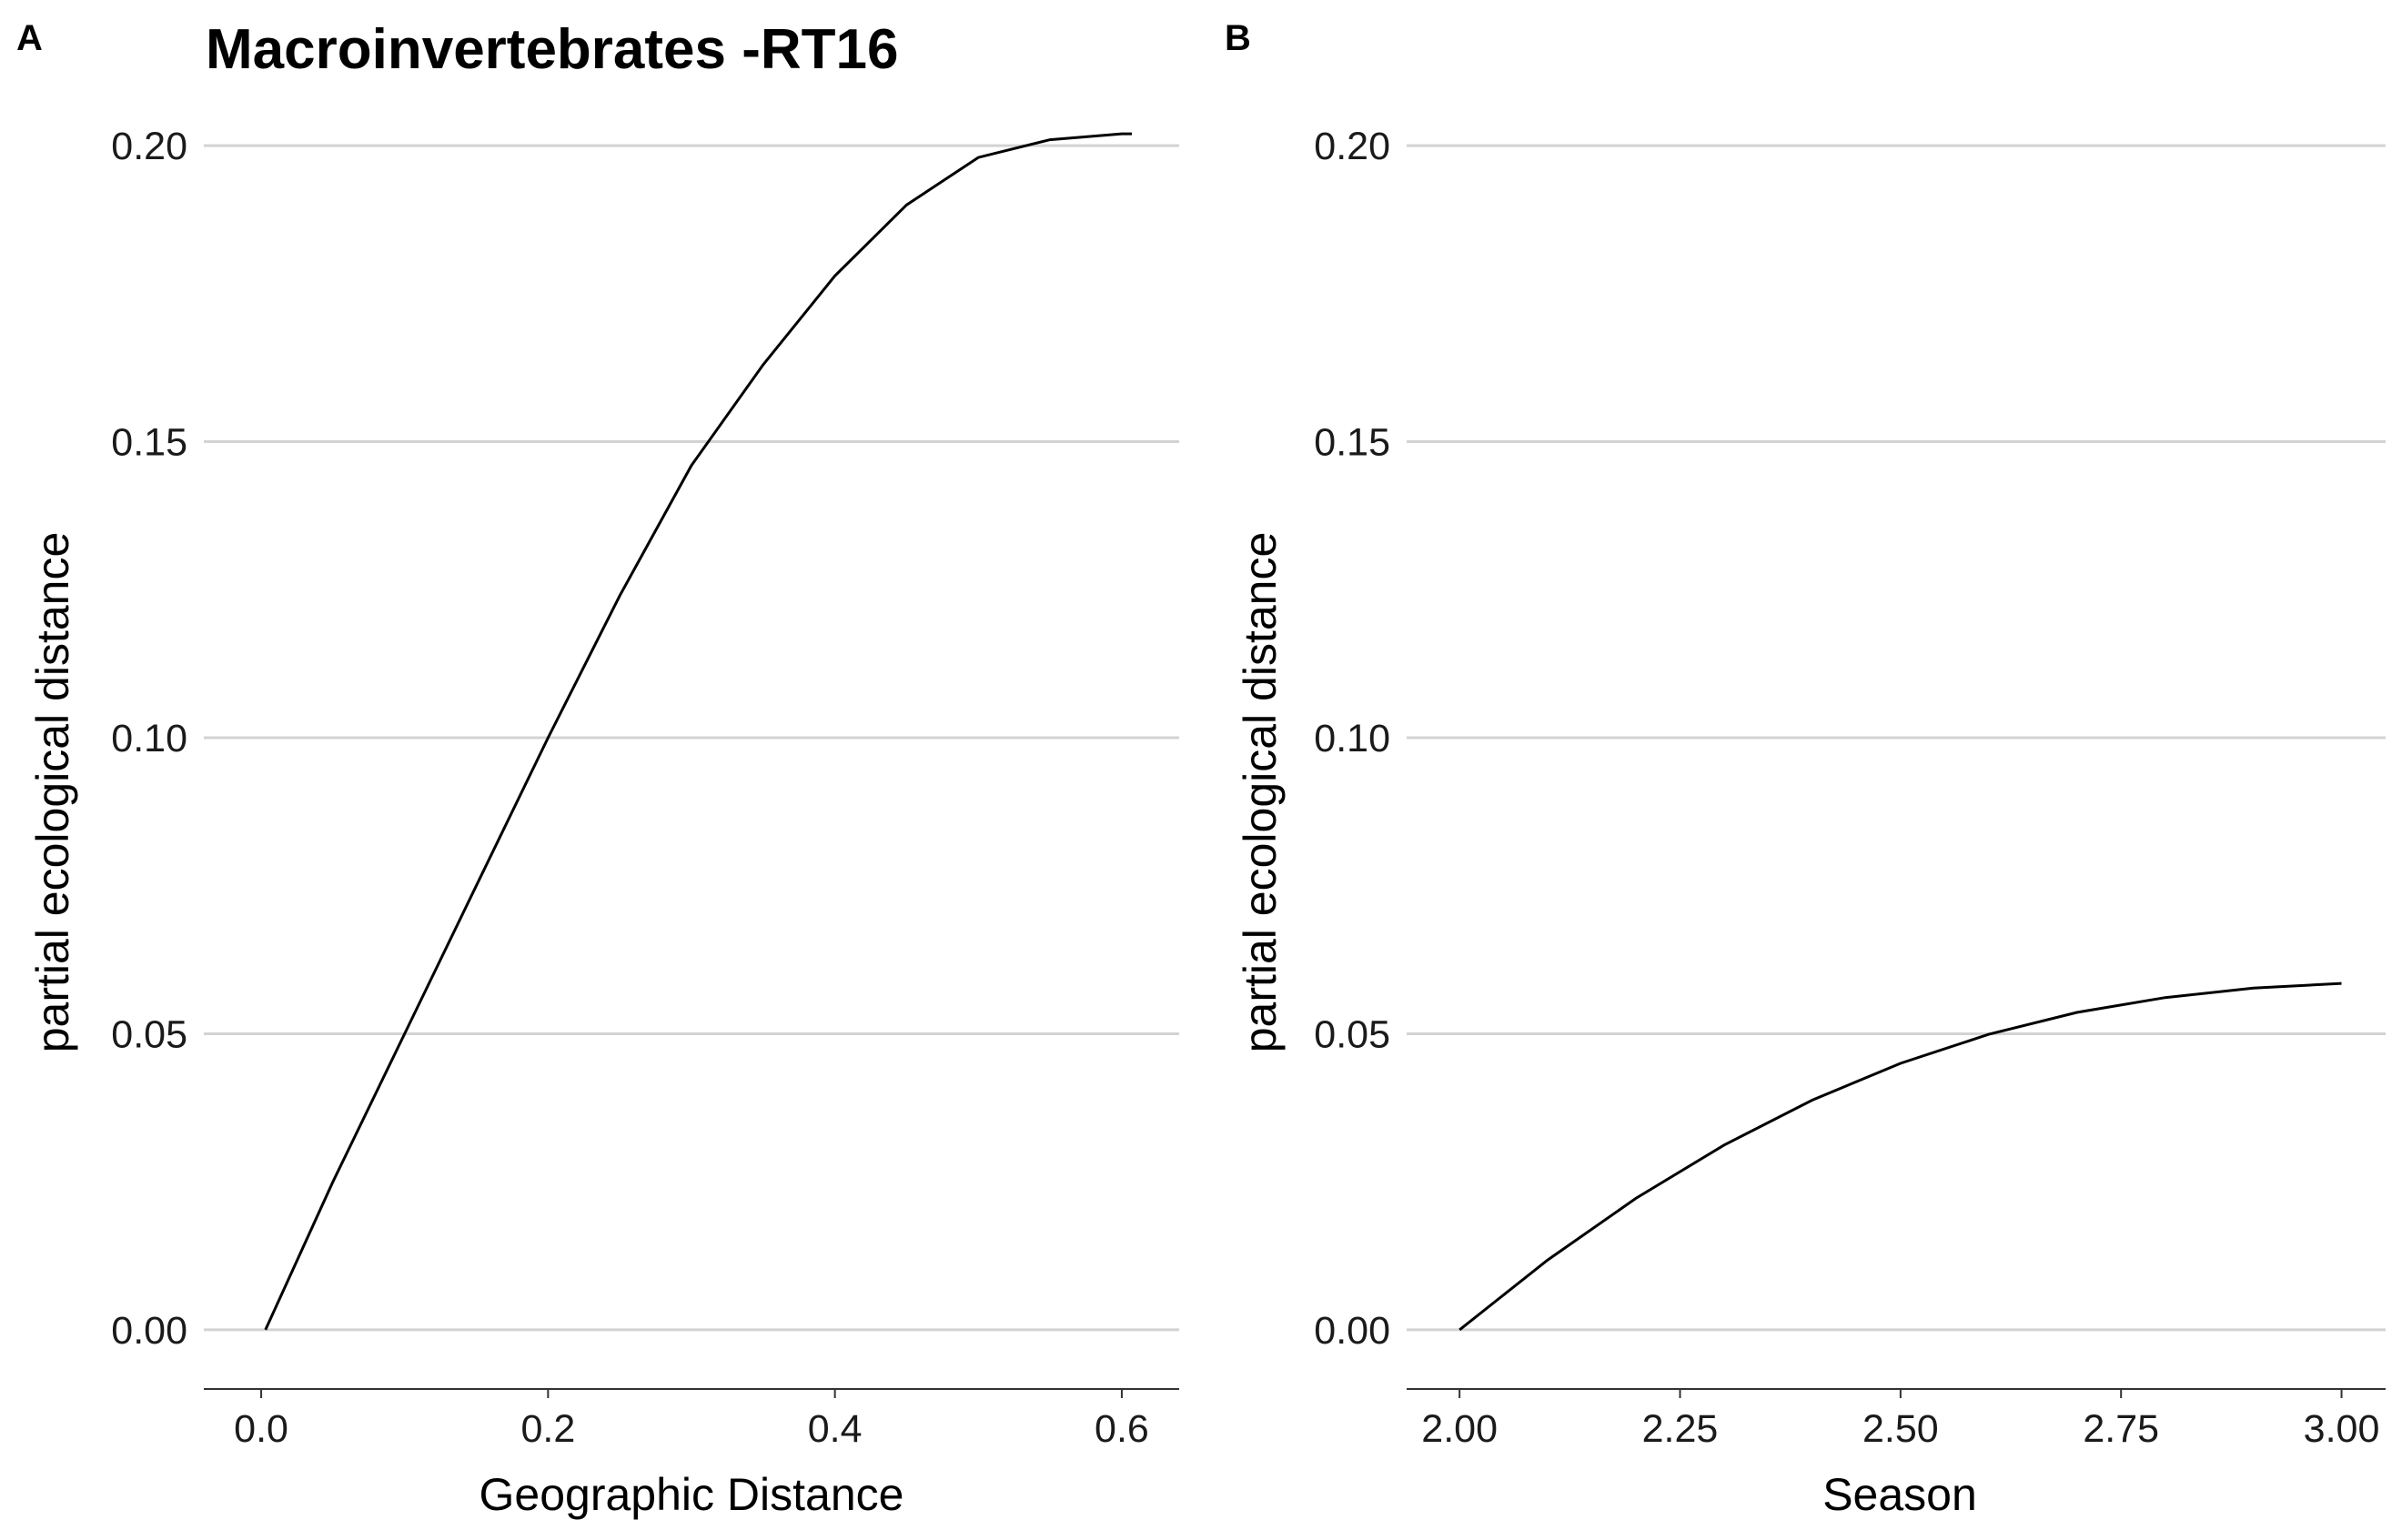  What do you see at coordinates (1122, 1429) in the screenshot?
I see `x-tick-label: 0.6` at bounding box center [1122, 1429].